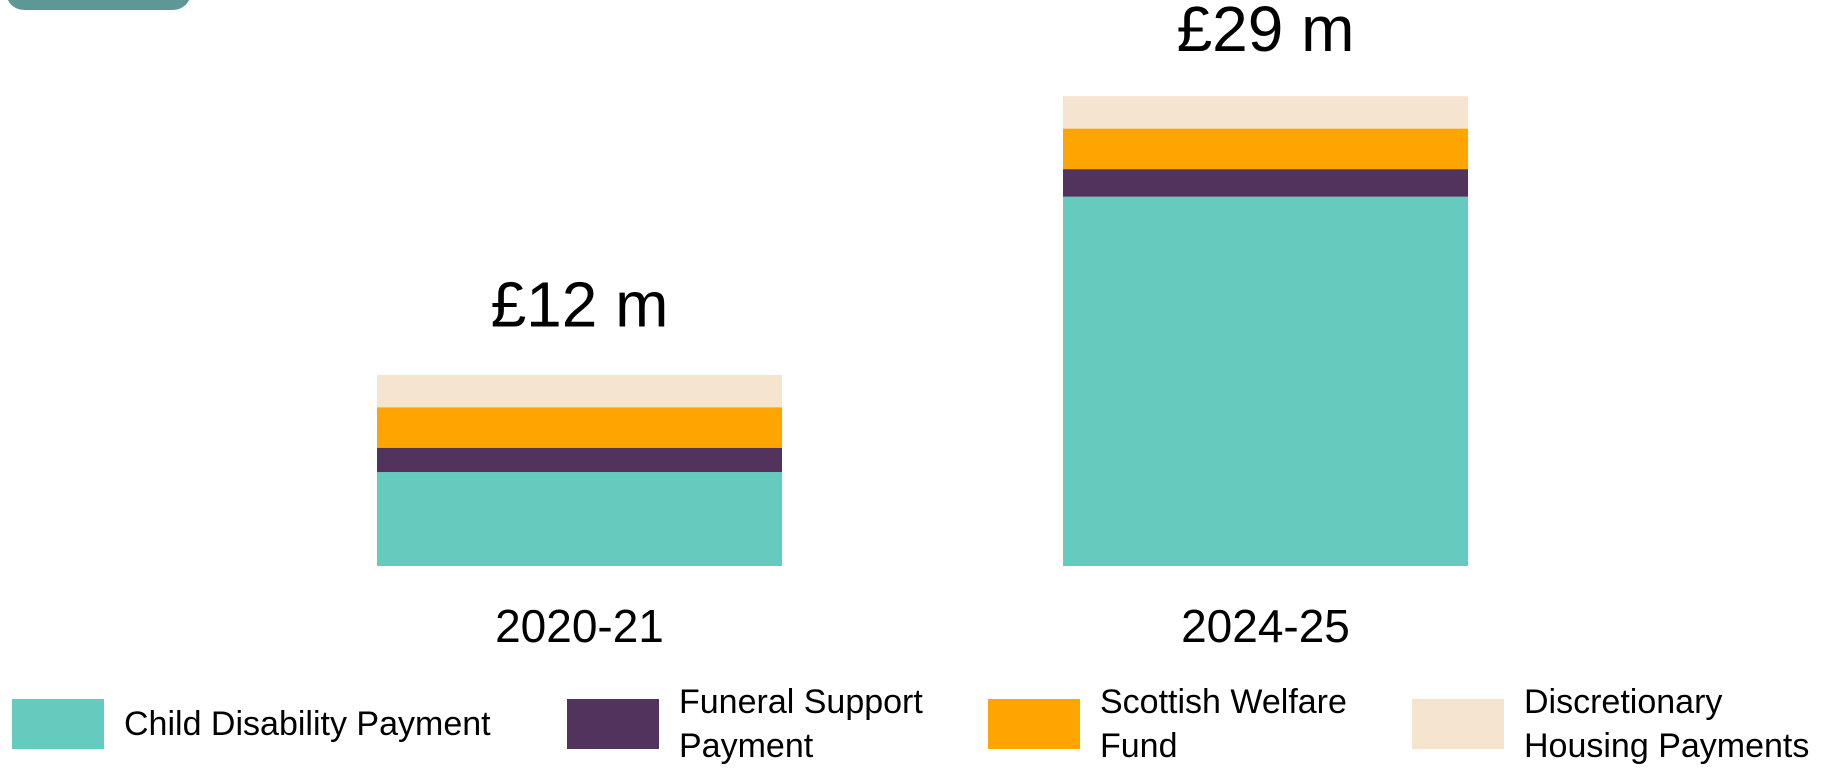  I want to click on legend-label: Funeral Support Payment, so click(801, 724).